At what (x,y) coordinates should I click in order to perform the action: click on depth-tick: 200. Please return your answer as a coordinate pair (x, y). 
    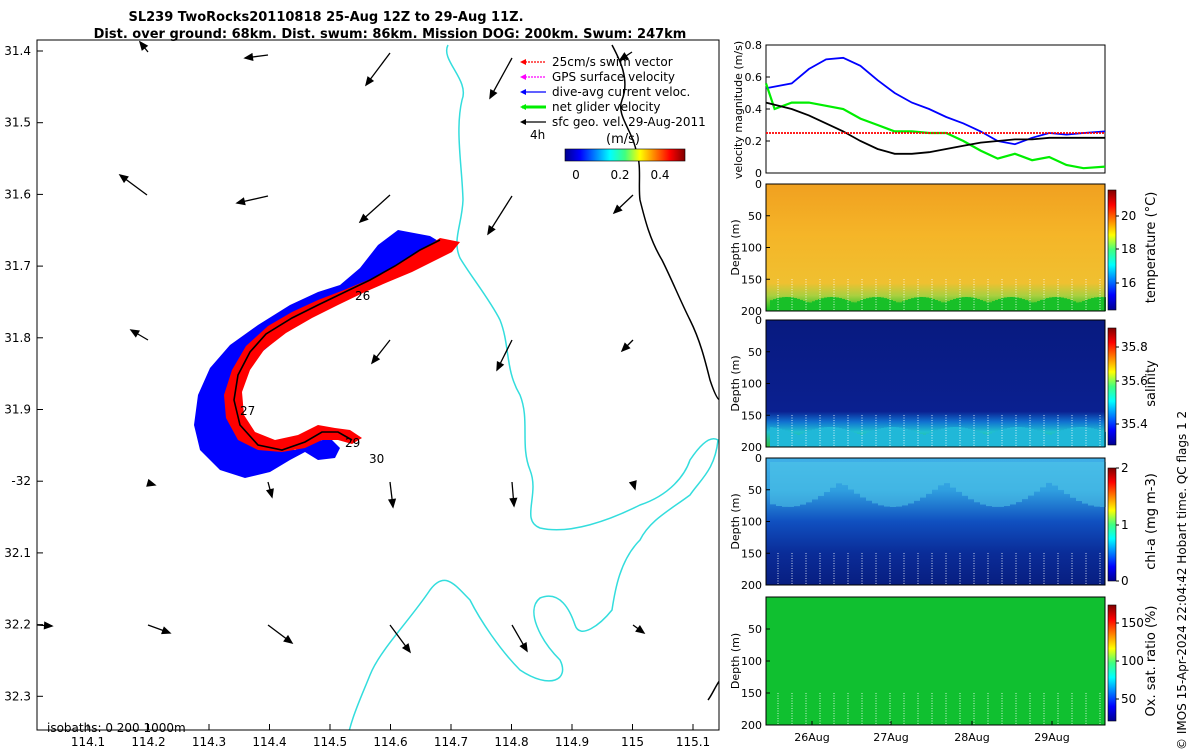
    Looking at the image, I should click on (751, 447).